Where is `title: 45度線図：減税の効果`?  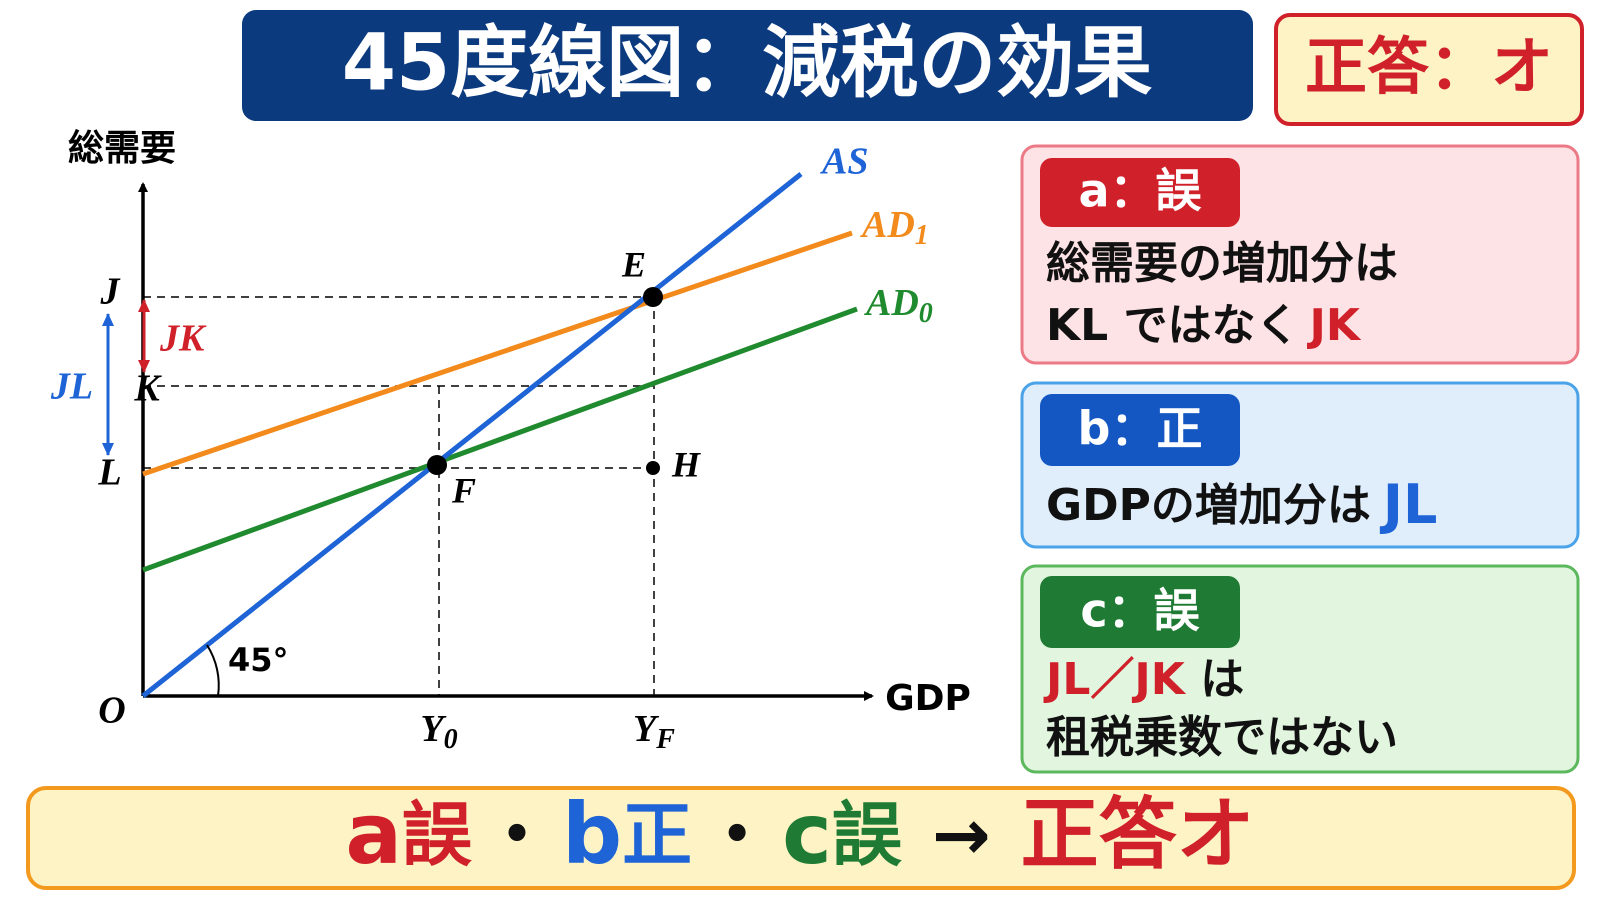
title: 45度線図：減税の効果 is located at coordinates (747, 63).